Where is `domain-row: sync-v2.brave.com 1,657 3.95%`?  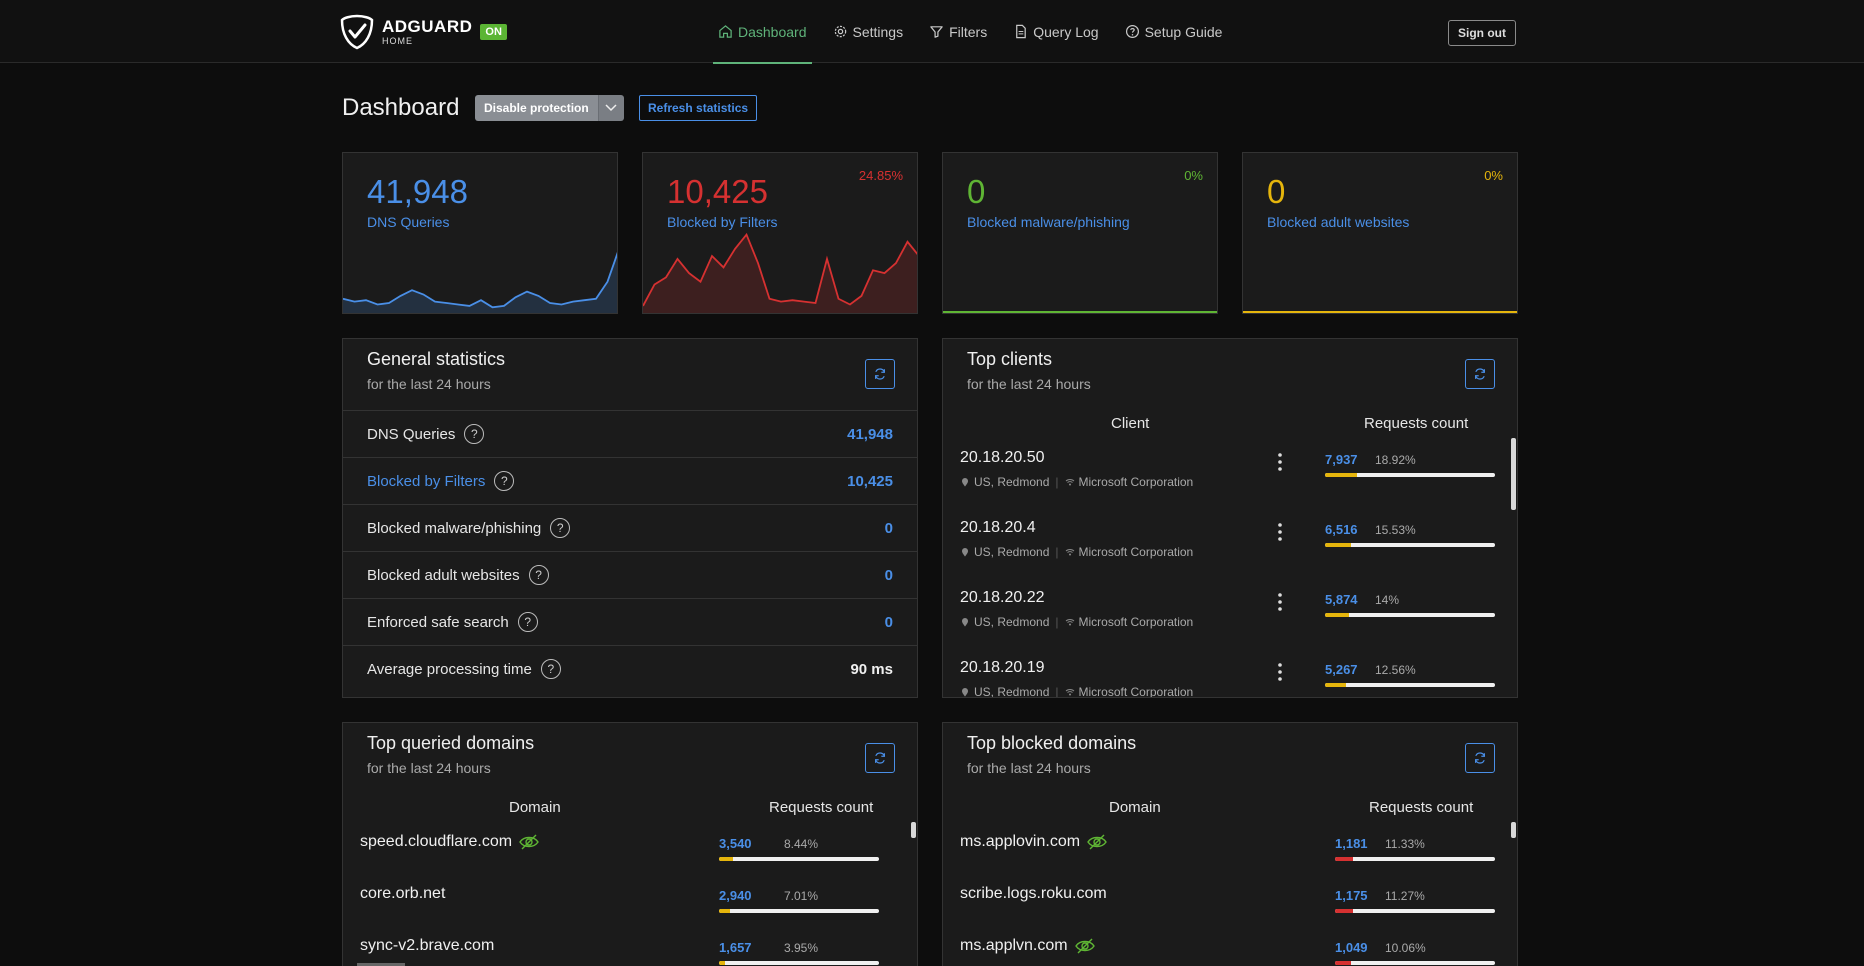
domain-row: sync-v2.brave.com 1,657 3.95% is located at coordinates (630, 951).